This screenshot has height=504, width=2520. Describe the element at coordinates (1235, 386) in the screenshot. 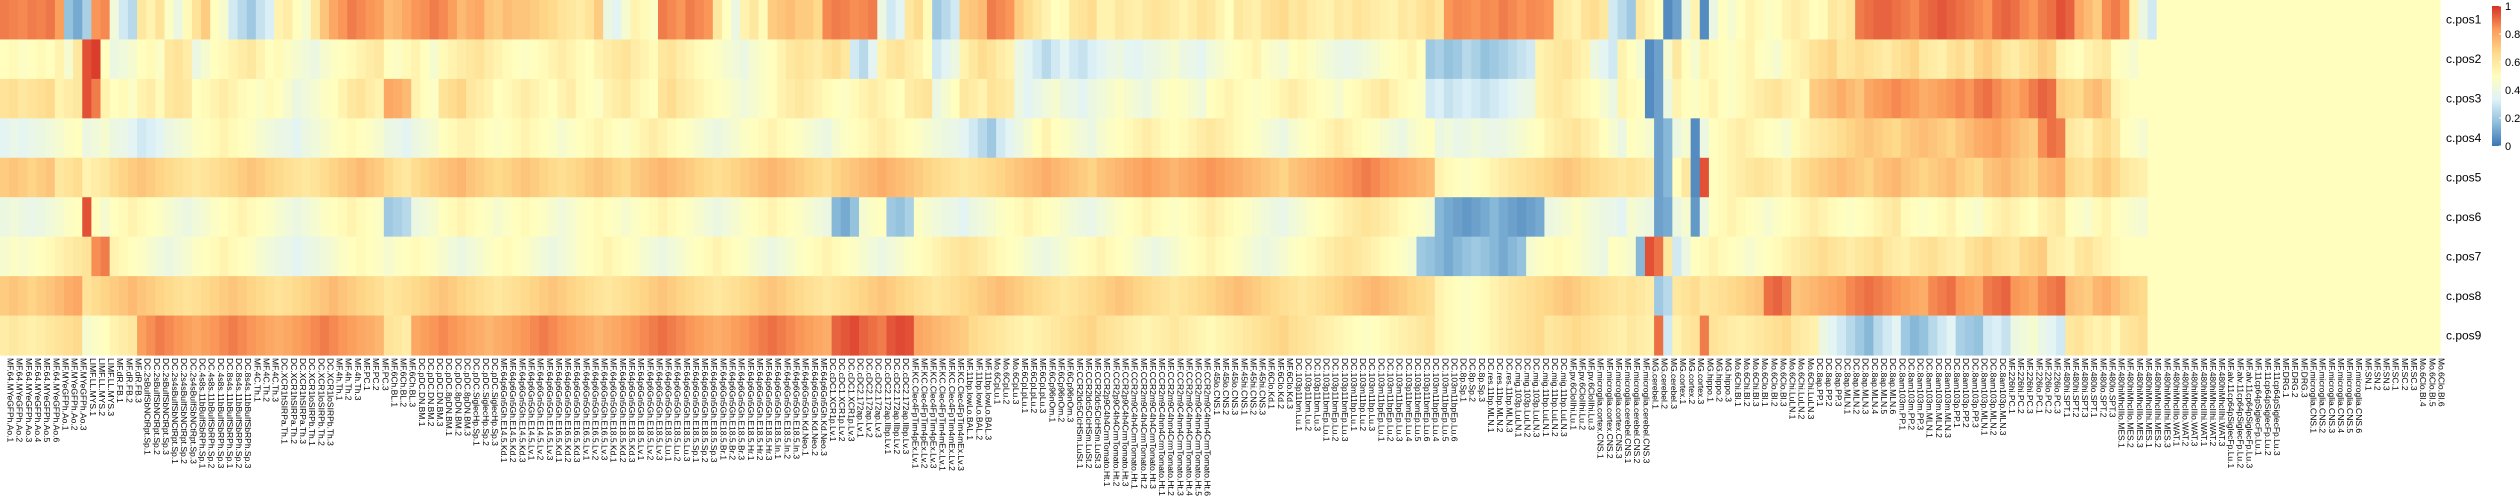

I see `column-label: MF.45lo.CNS.3` at that location.